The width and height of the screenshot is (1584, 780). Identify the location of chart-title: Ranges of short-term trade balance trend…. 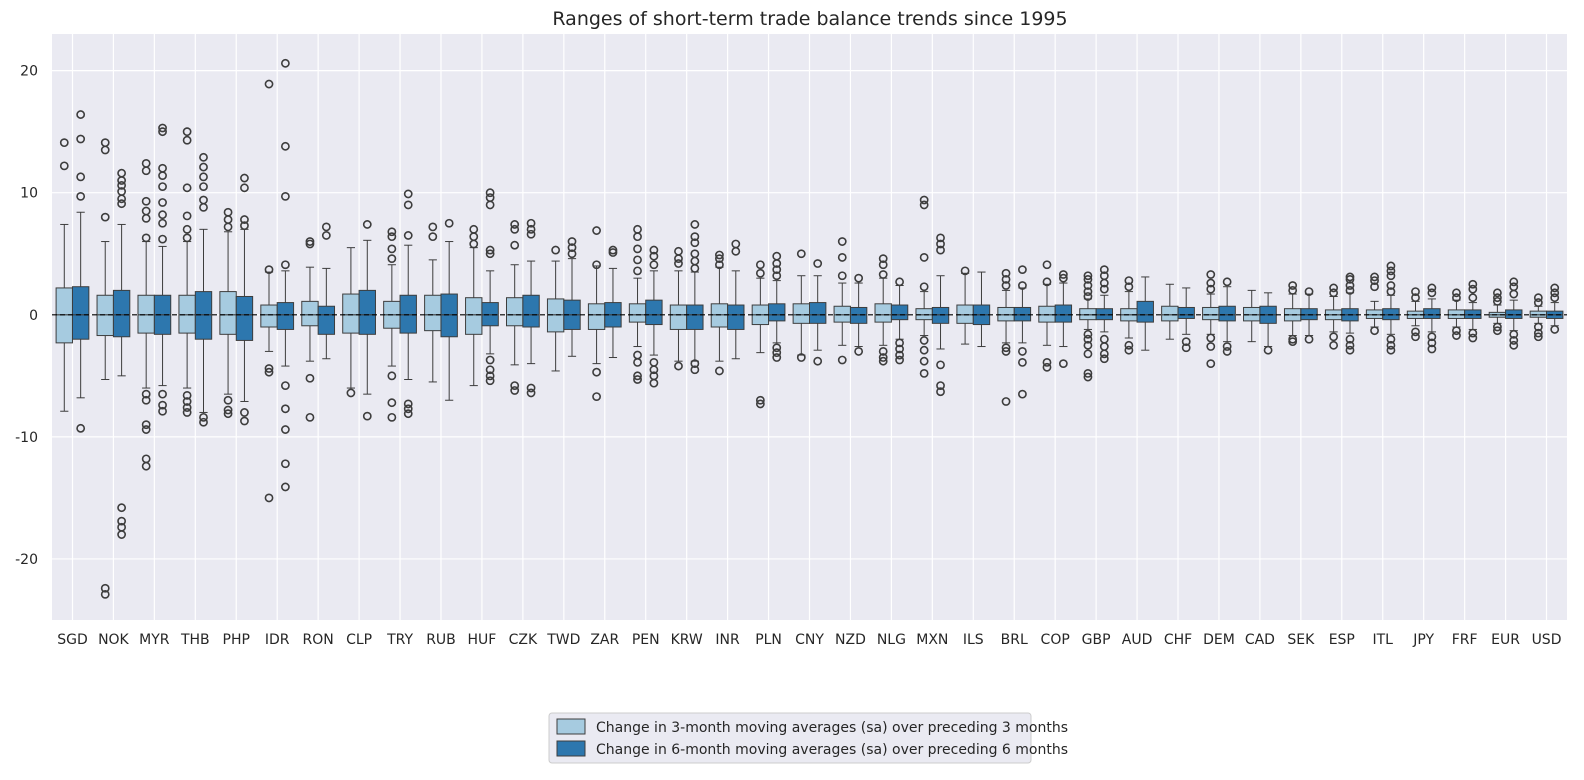
(809, 19).